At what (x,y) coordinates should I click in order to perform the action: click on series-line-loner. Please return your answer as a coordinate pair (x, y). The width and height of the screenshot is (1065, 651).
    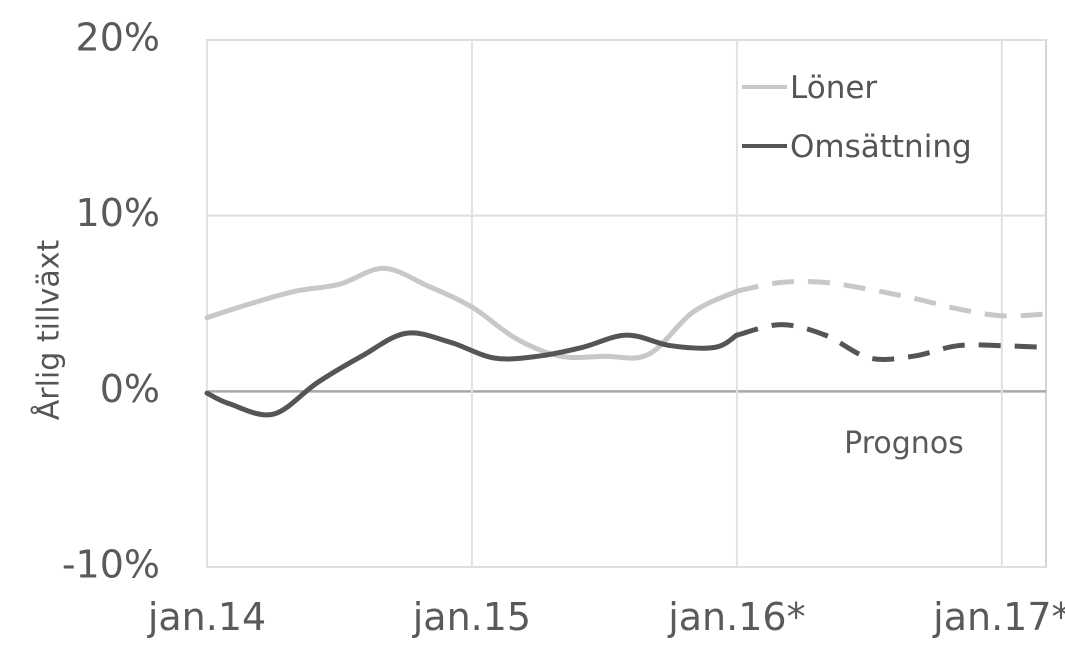
    Looking at the image, I should click on (472, 313).